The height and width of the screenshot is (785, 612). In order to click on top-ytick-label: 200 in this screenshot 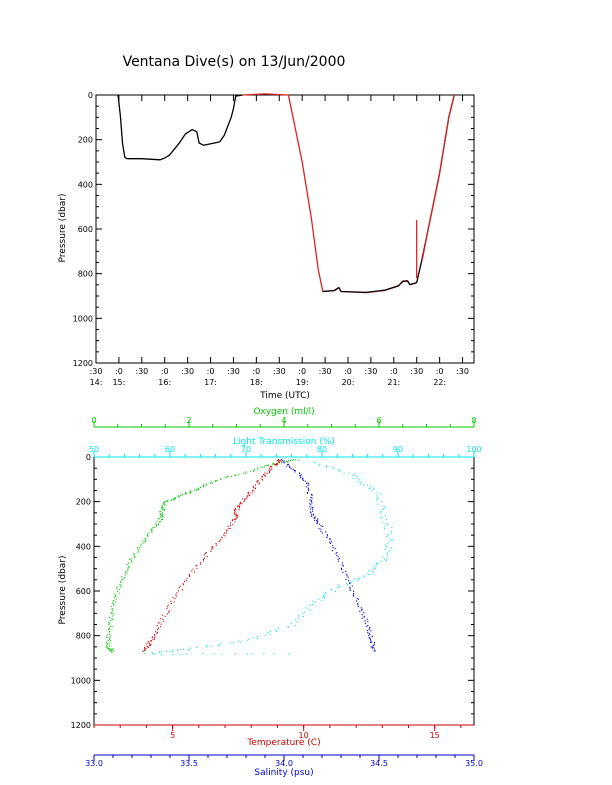, I will do `click(85, 140)`.